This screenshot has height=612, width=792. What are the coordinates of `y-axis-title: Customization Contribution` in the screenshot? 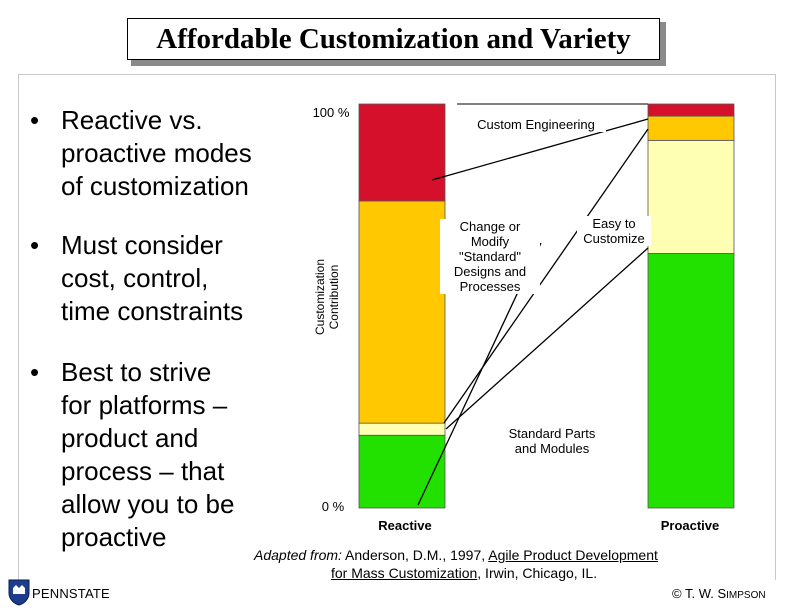 It's located at (327, 297).